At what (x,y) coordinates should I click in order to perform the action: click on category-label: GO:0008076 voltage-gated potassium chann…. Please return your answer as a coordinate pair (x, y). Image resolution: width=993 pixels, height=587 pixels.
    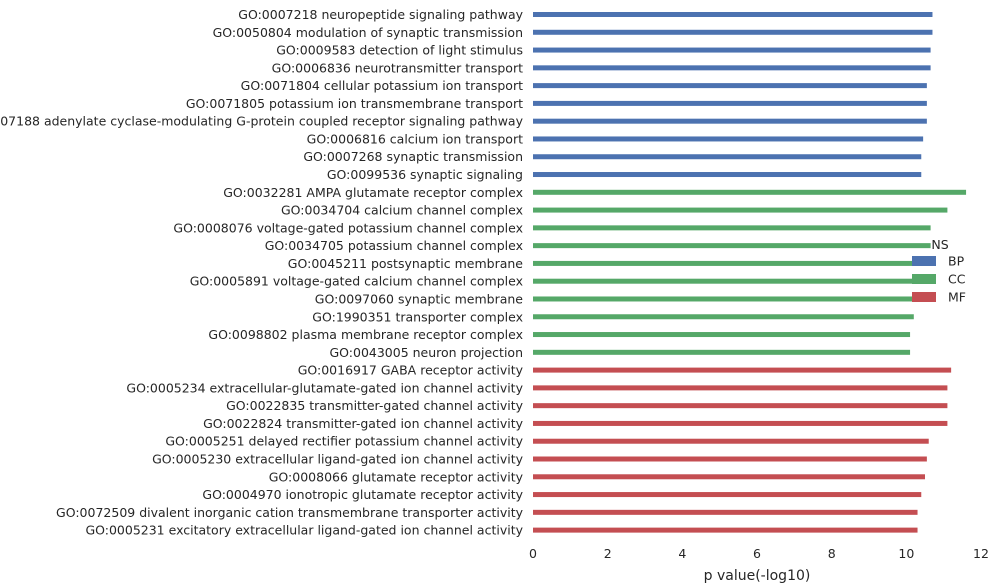
    Looking at the image, I should click on (348, 227).